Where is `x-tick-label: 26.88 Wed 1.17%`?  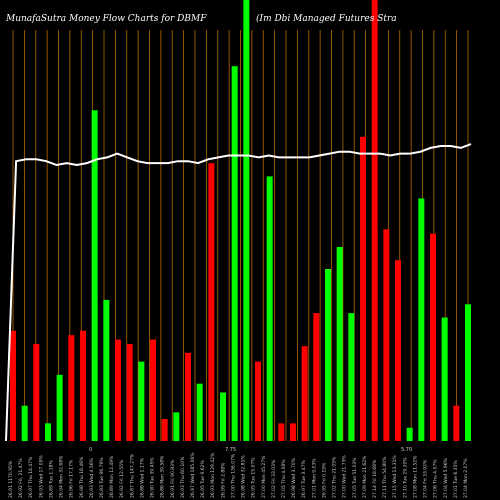 x-tick-label: 26.88 Wed 1.17% is located at coordinates (142, 477).